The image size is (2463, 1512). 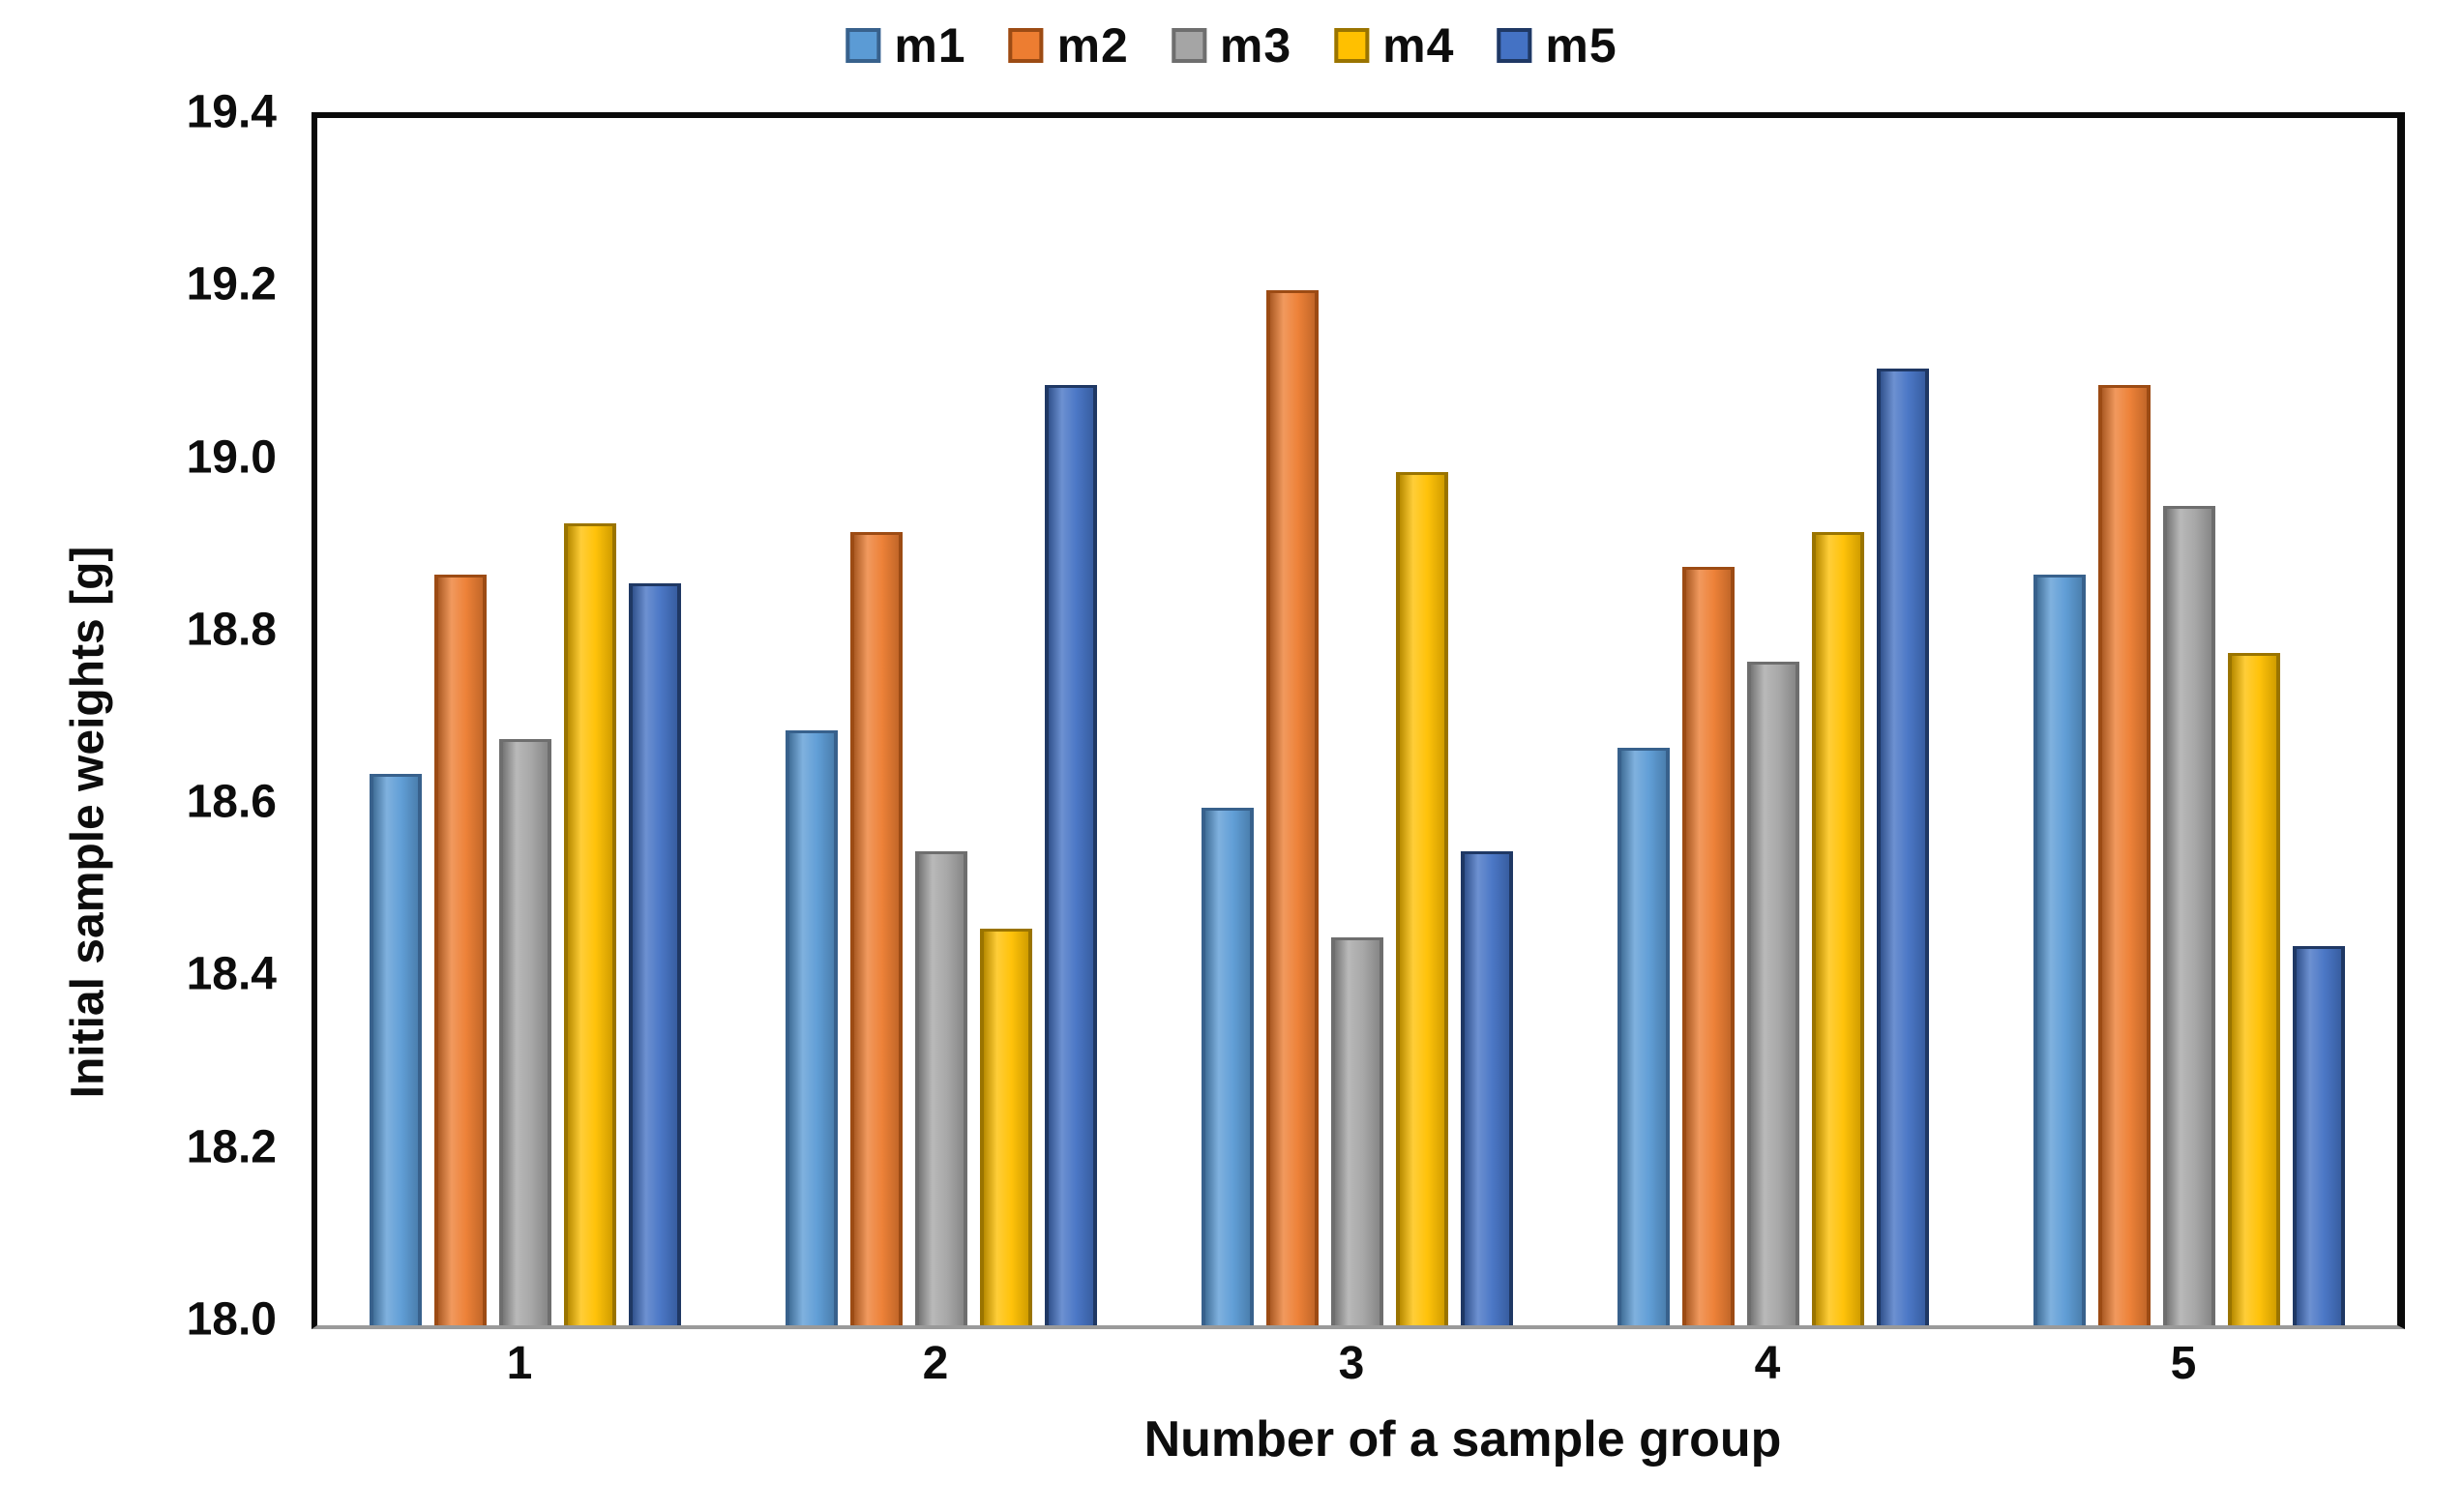 I want to click on legend-label-m3: m3, so click(x=1255, y=46).